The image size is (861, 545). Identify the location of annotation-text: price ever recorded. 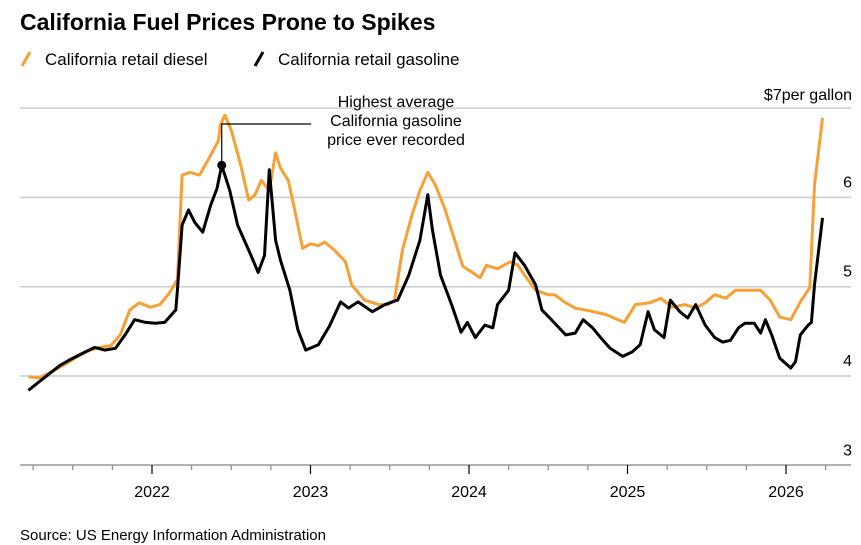
(396, 140).